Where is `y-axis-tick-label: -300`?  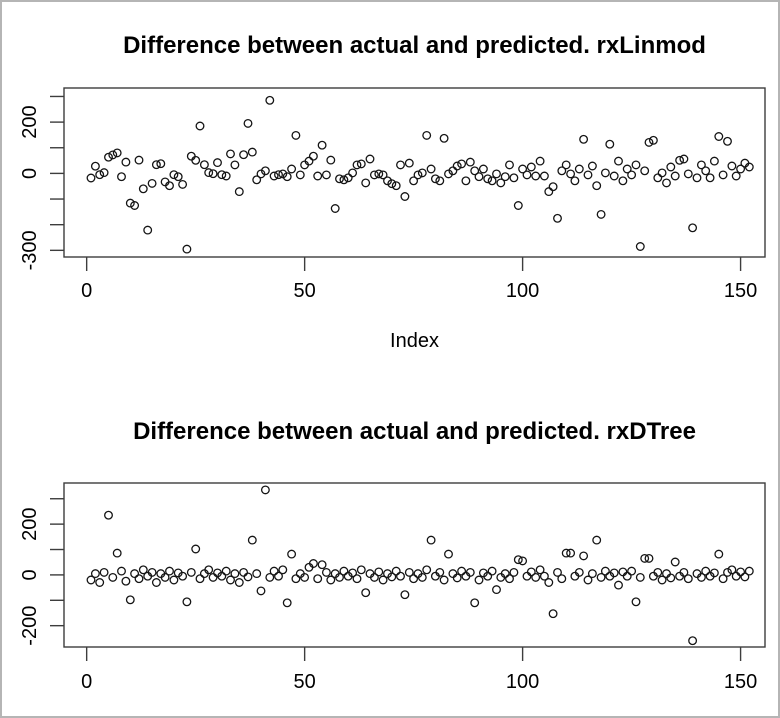
y-axis-tick-label: -300 is located at coordinates (30, 250).